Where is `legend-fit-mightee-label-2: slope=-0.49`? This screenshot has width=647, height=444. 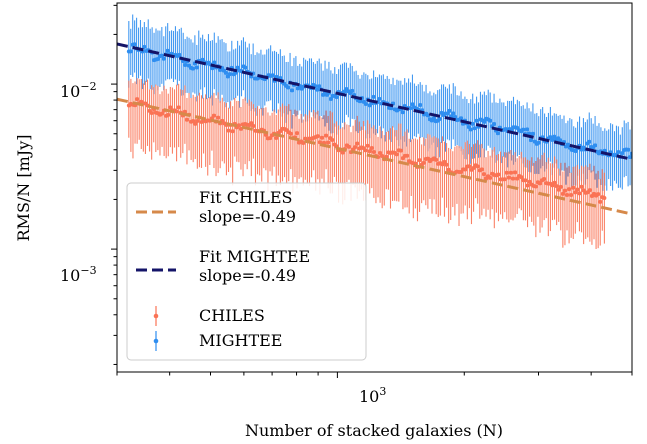 legend-fit-mightee-label-2: slope=-0.49 is located at coordinates (247, 275).